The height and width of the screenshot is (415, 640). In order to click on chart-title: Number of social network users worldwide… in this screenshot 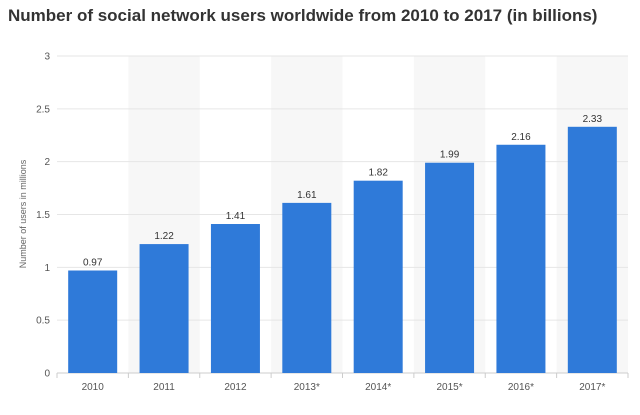, I will do `click(303, 15)`.